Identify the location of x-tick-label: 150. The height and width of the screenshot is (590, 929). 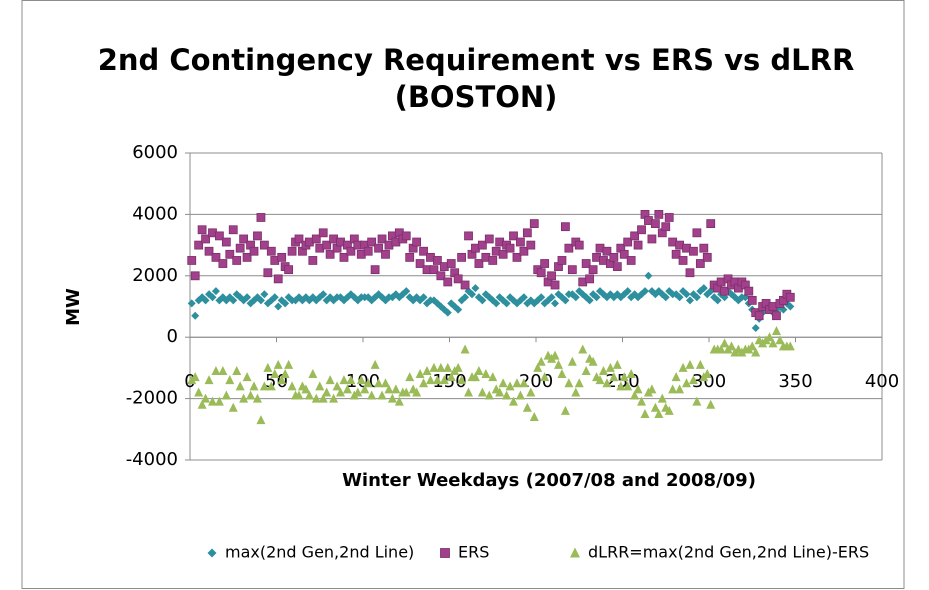
(449, 381).